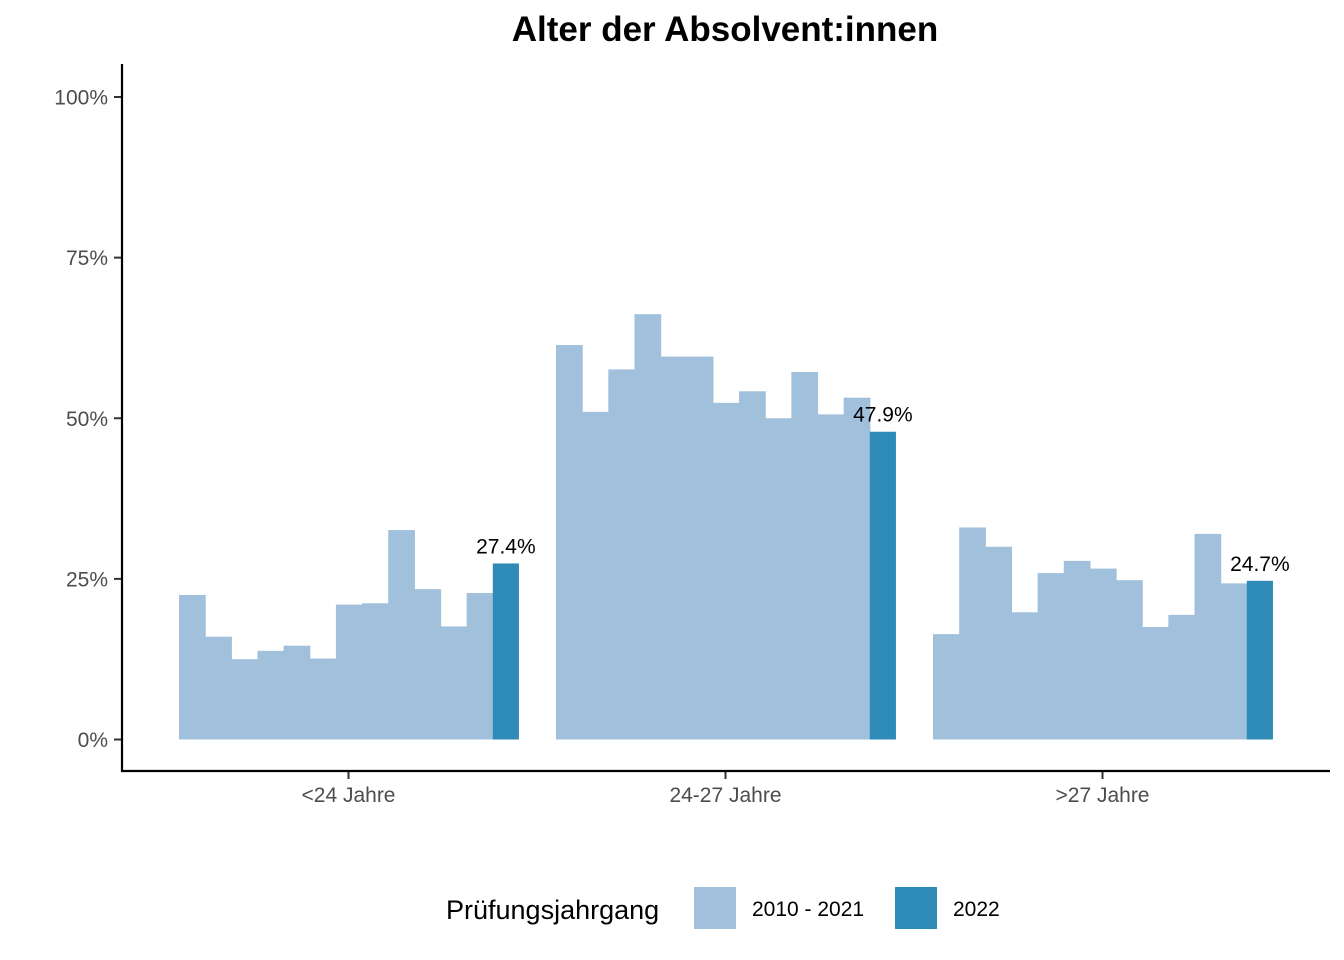  I want to click on y-tick-label: 25%, so click(87, 579).